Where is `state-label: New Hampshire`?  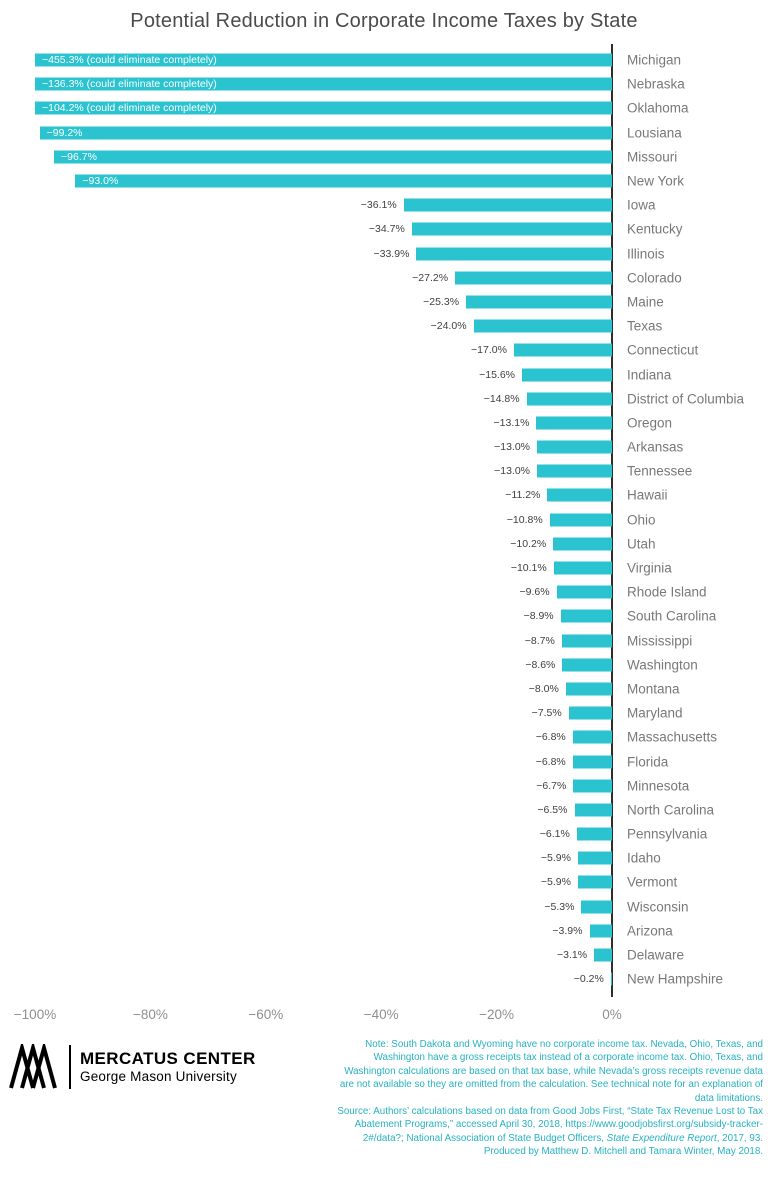 state-label: New Hampshire is located at coordinates (675, 979).